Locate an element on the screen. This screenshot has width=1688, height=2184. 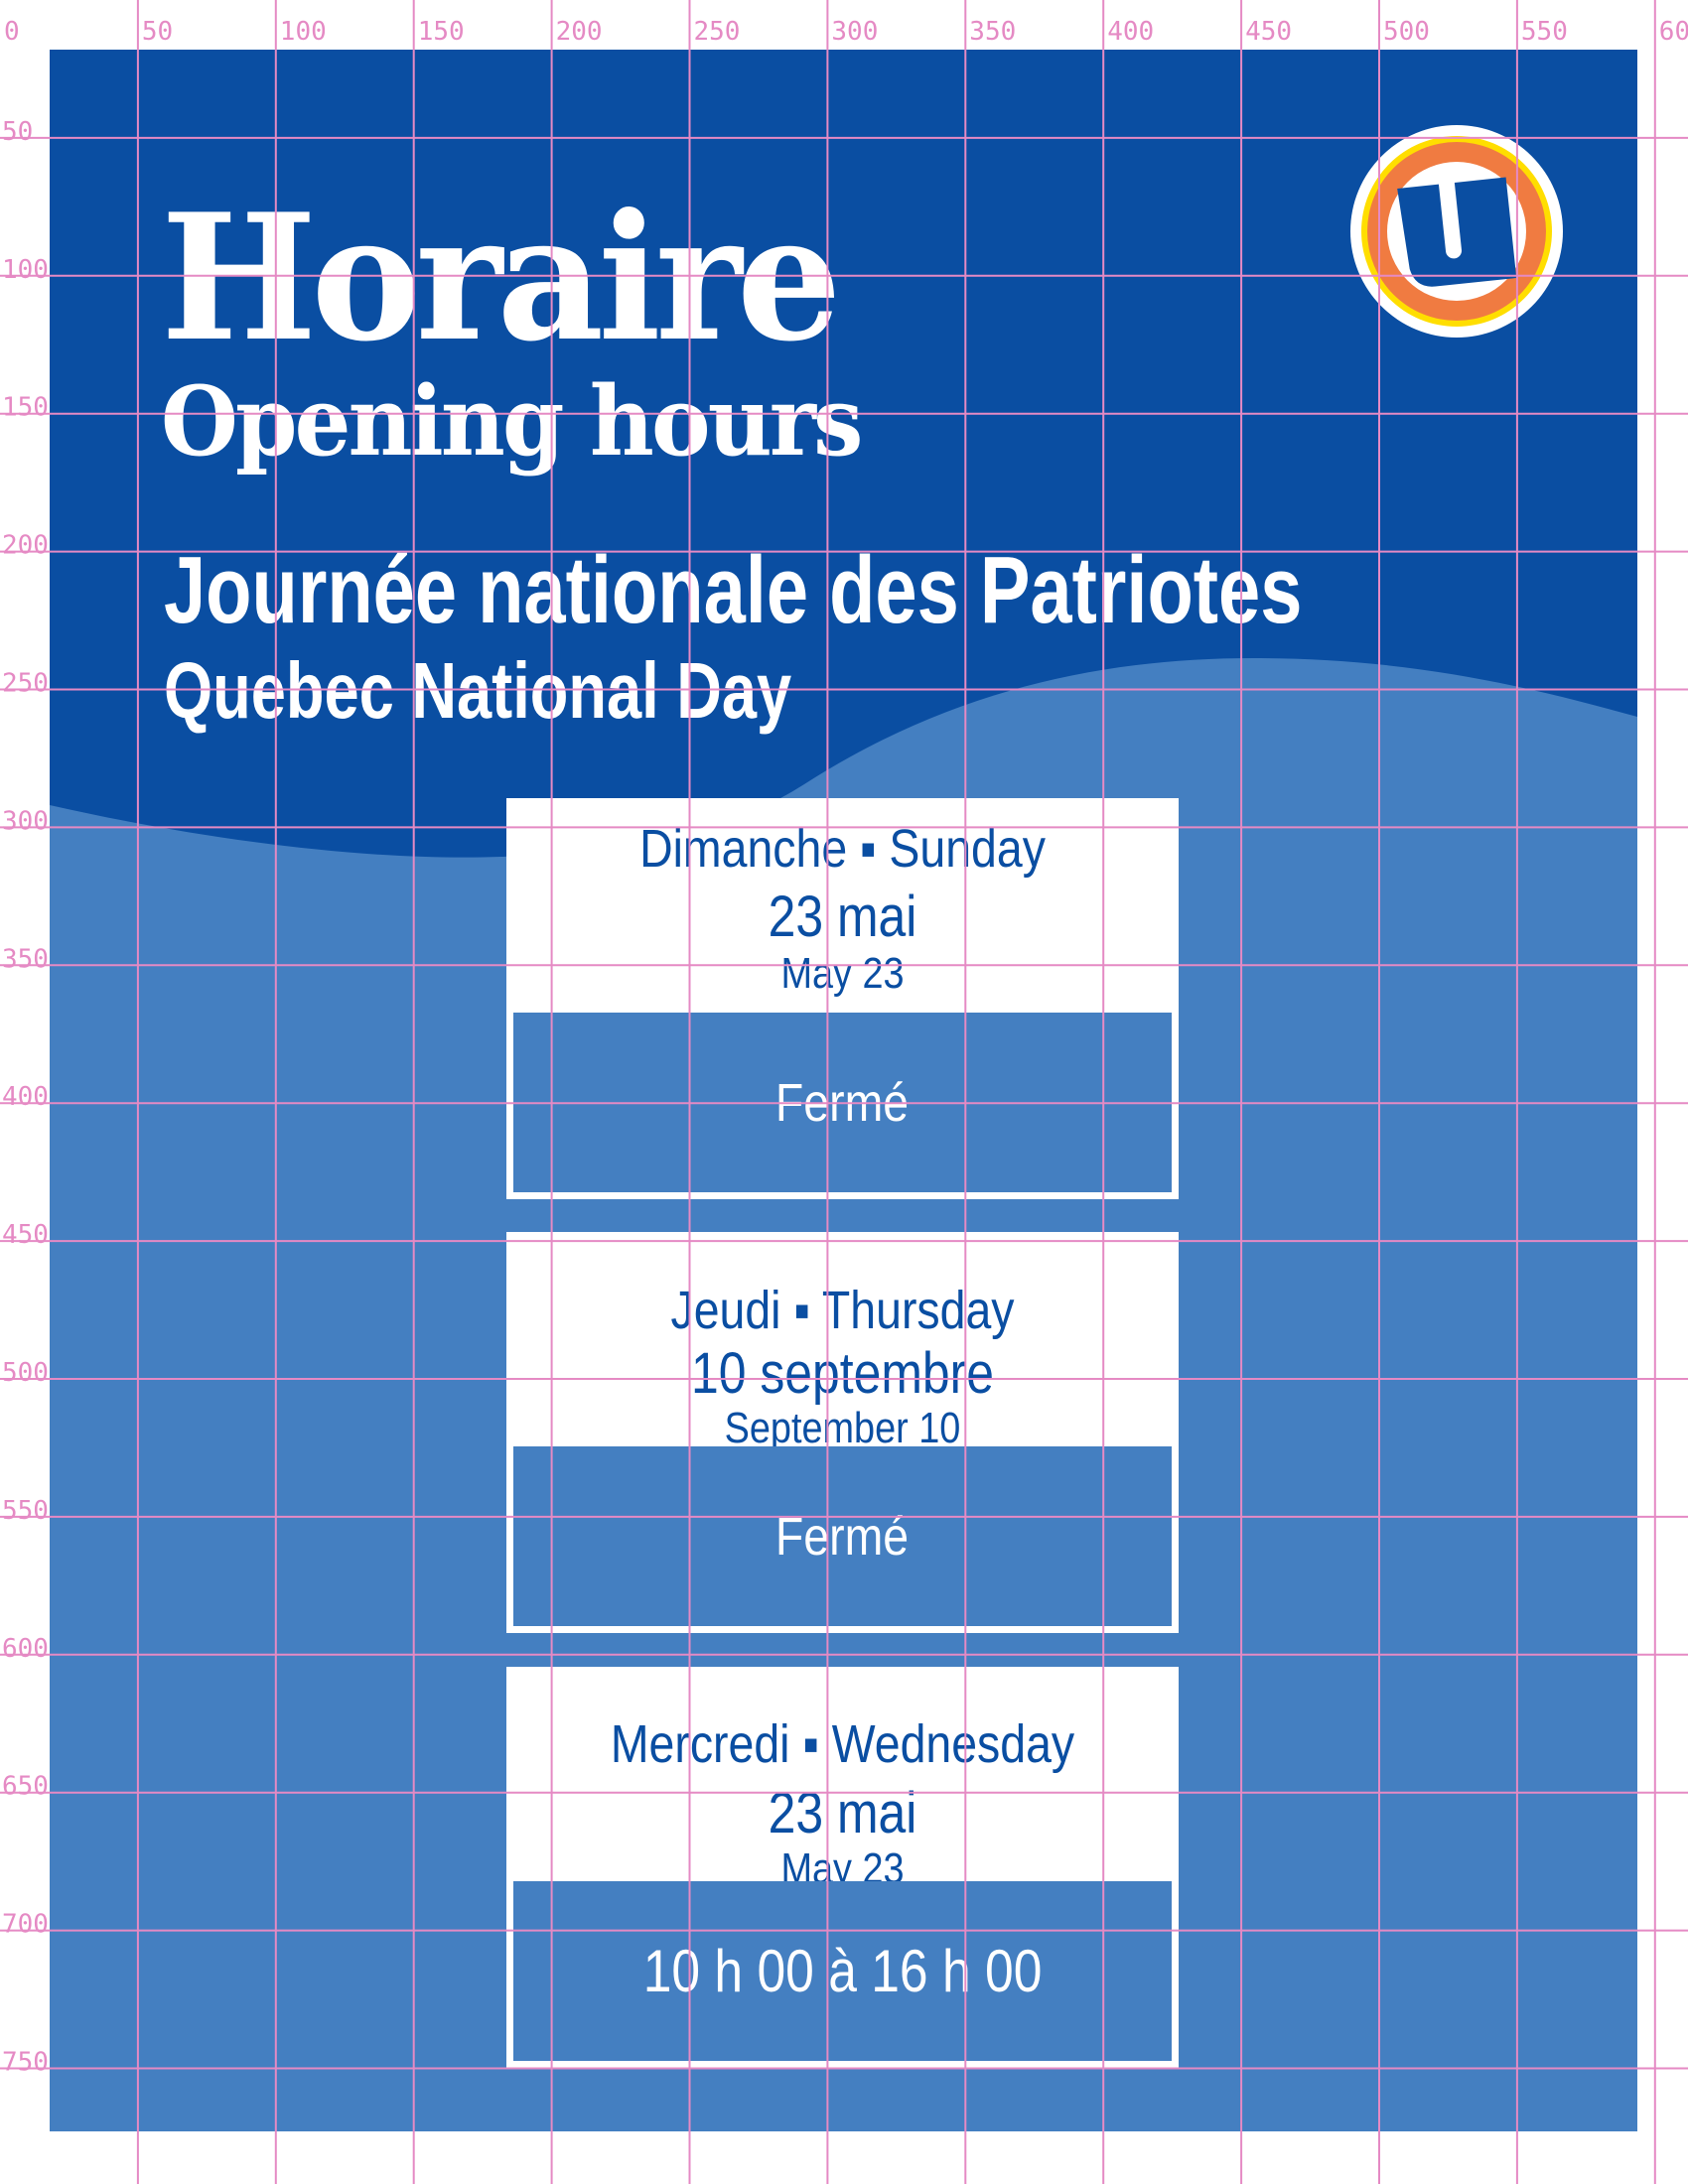
card-date-en: September 10 is located at coordinates (842, 1428).